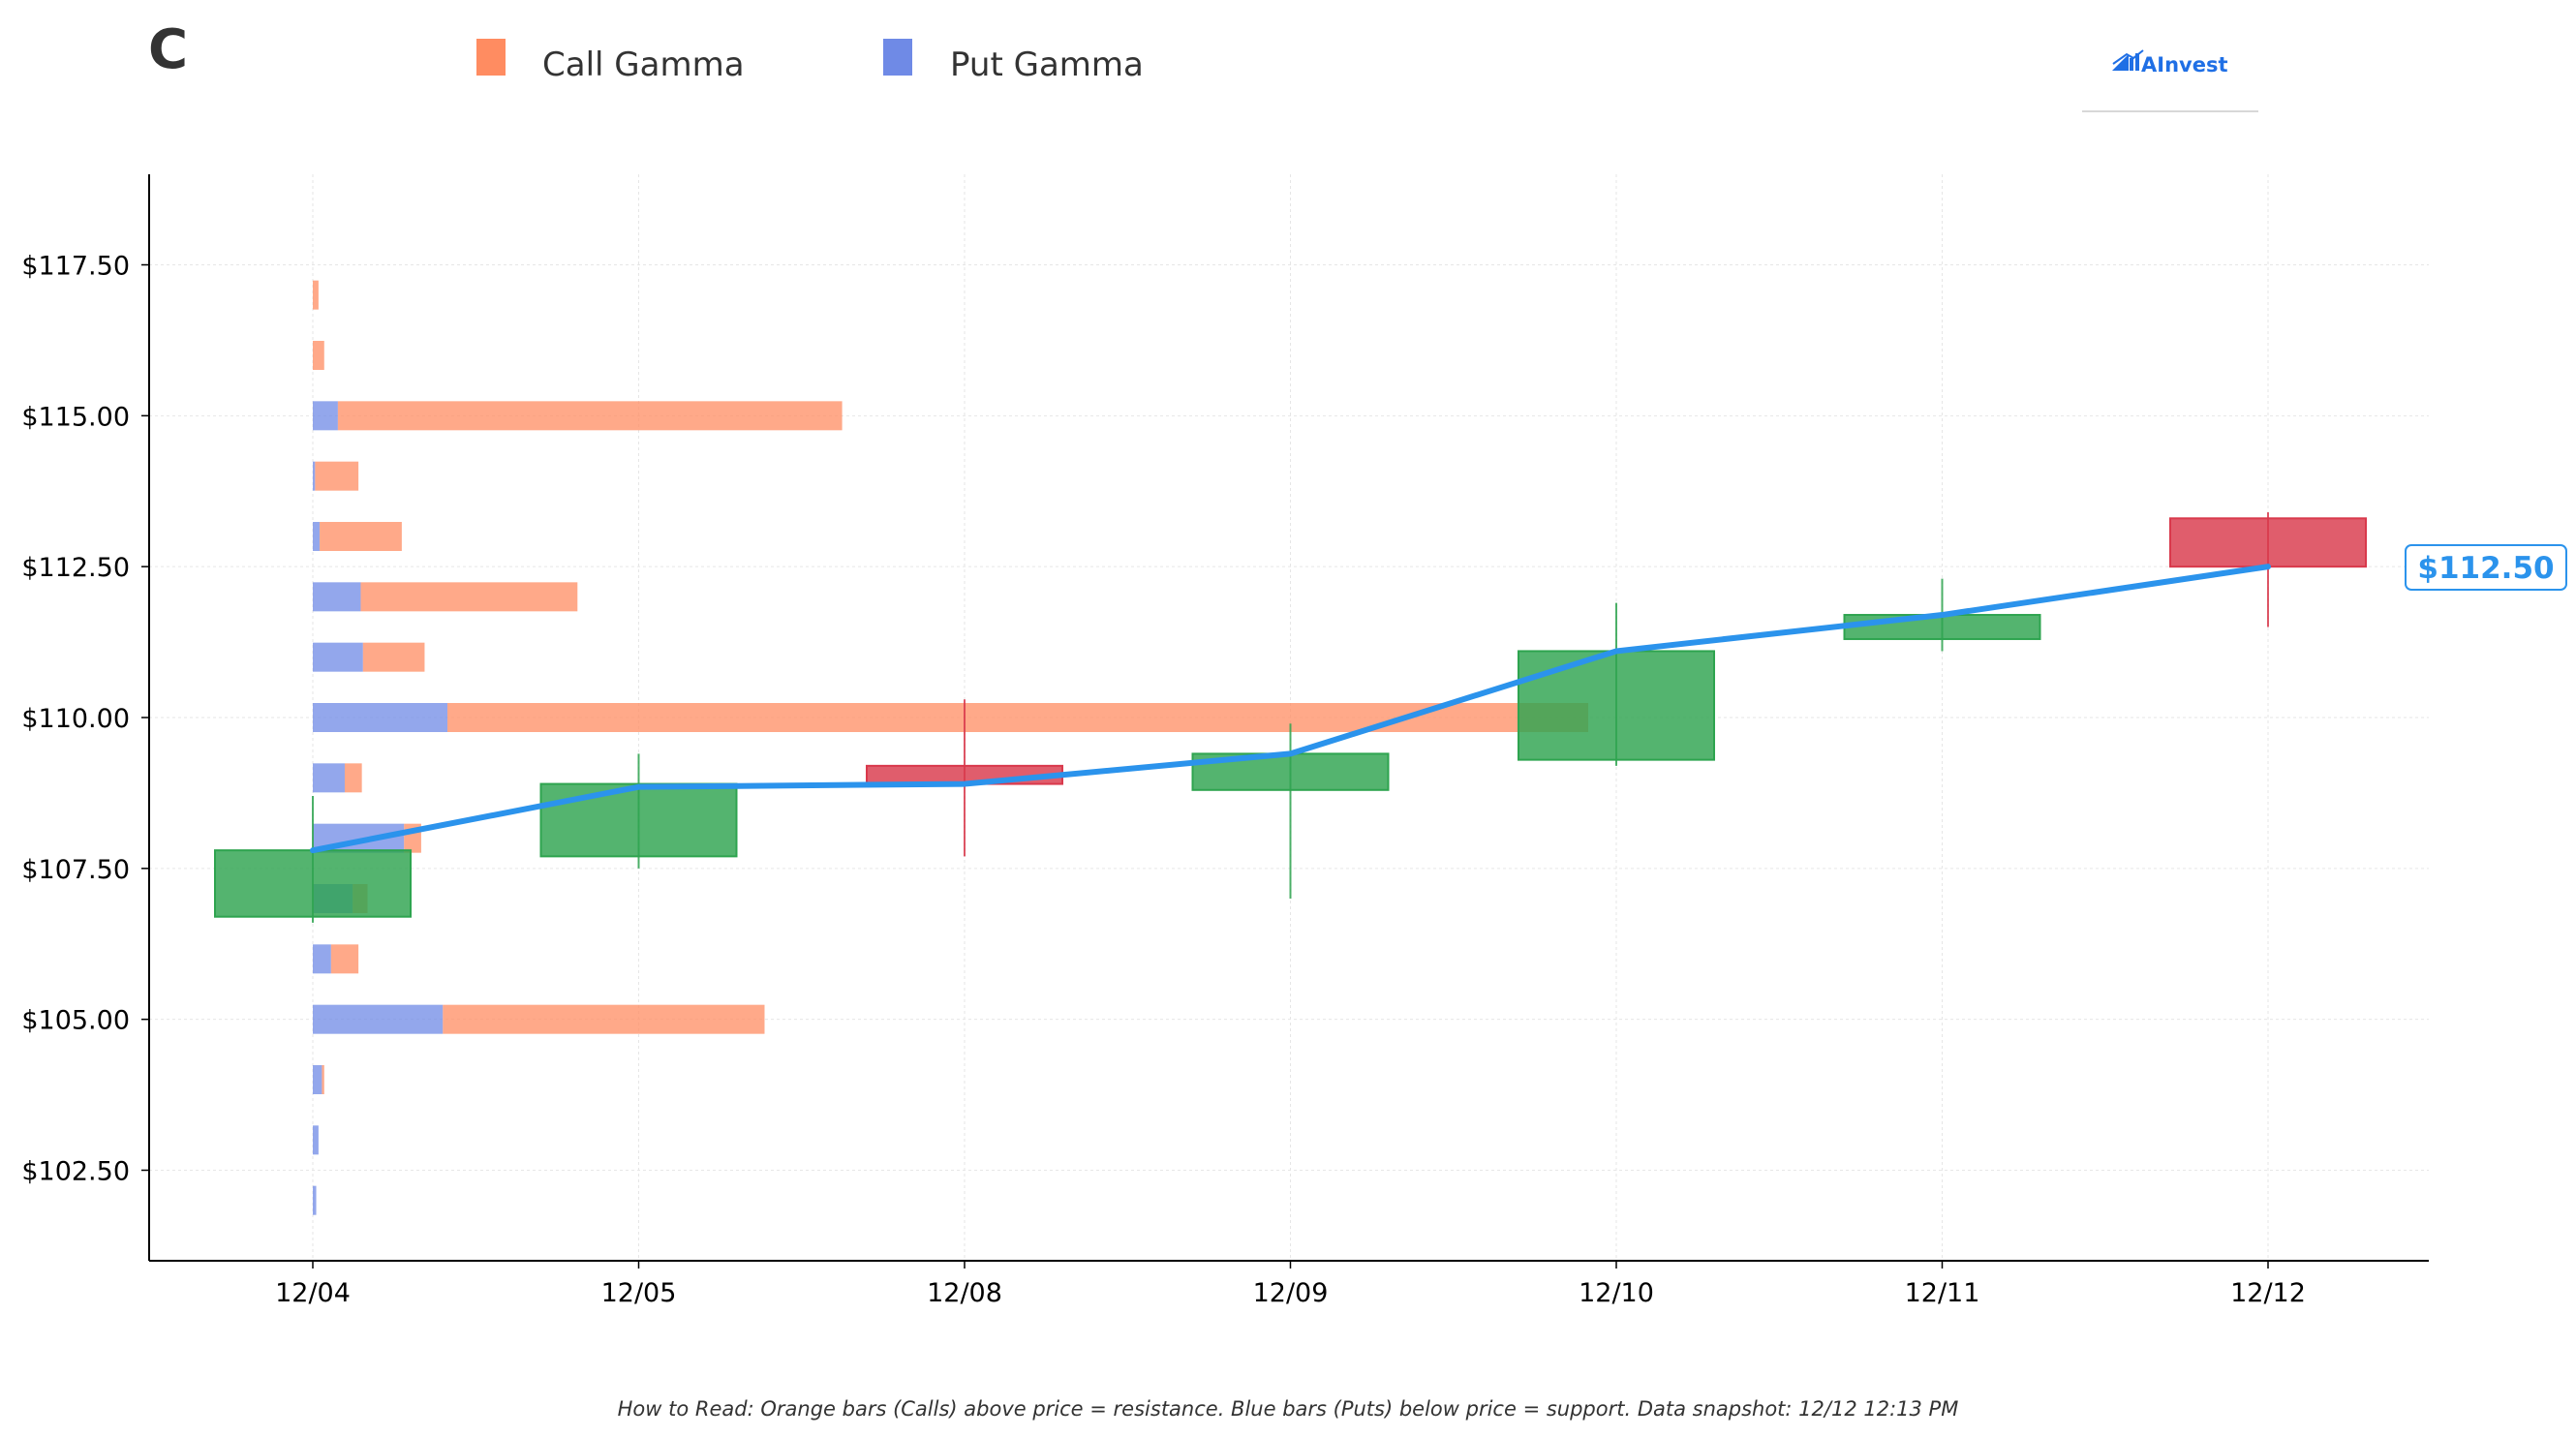 The image size is (2576, 1437). I want to click on last-price-tag-box, so click(2486, 568).